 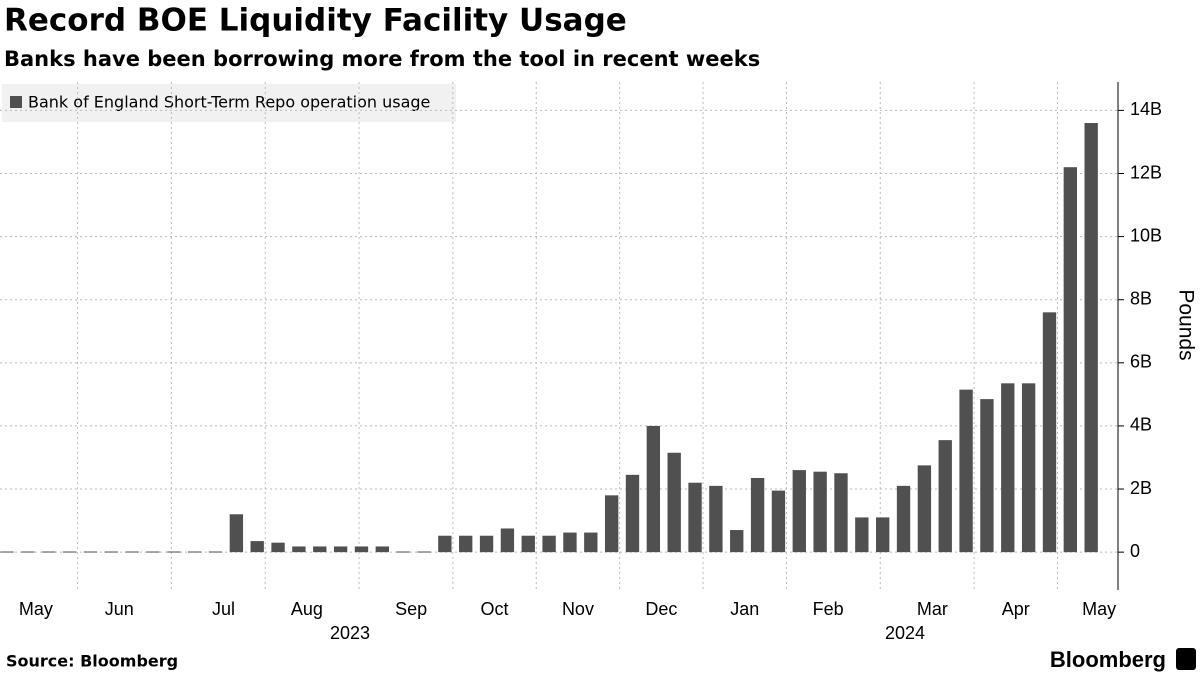 What do you see at coordinates (932, 609) in the screenshot?
I see `x-tick-label: Mar` at bounding box center [932, 609].